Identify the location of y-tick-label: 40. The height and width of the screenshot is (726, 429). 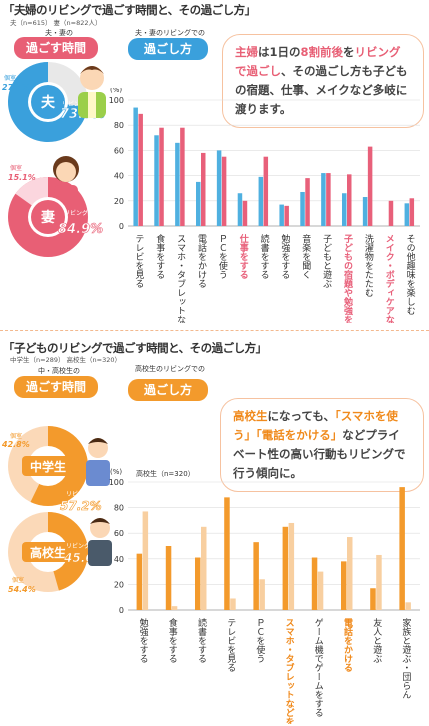
(119, 559).